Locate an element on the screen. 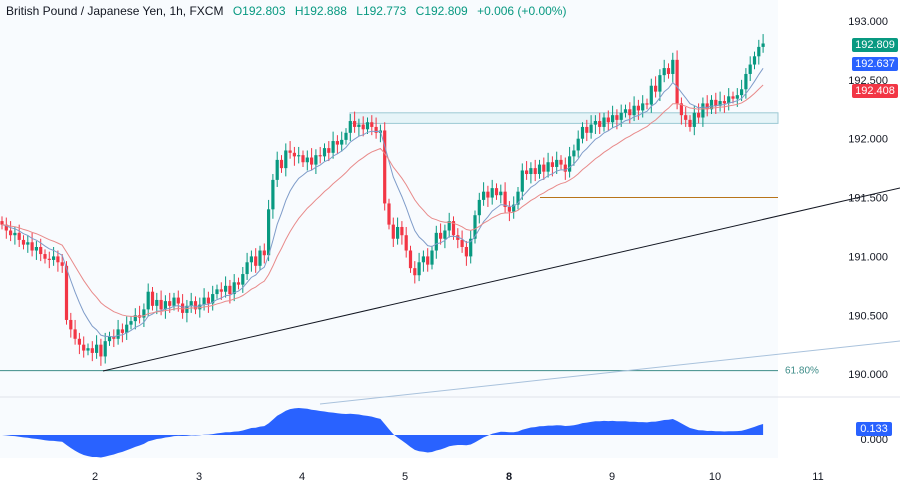  last-price-tag: 192.809 is located at coordinates (875, 45).